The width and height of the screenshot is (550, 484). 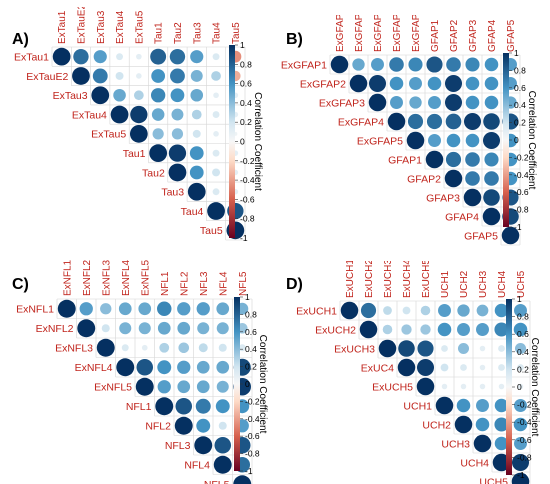 I want to click on colorbar-tick-label: 0.8, so click(x=520, y=70).